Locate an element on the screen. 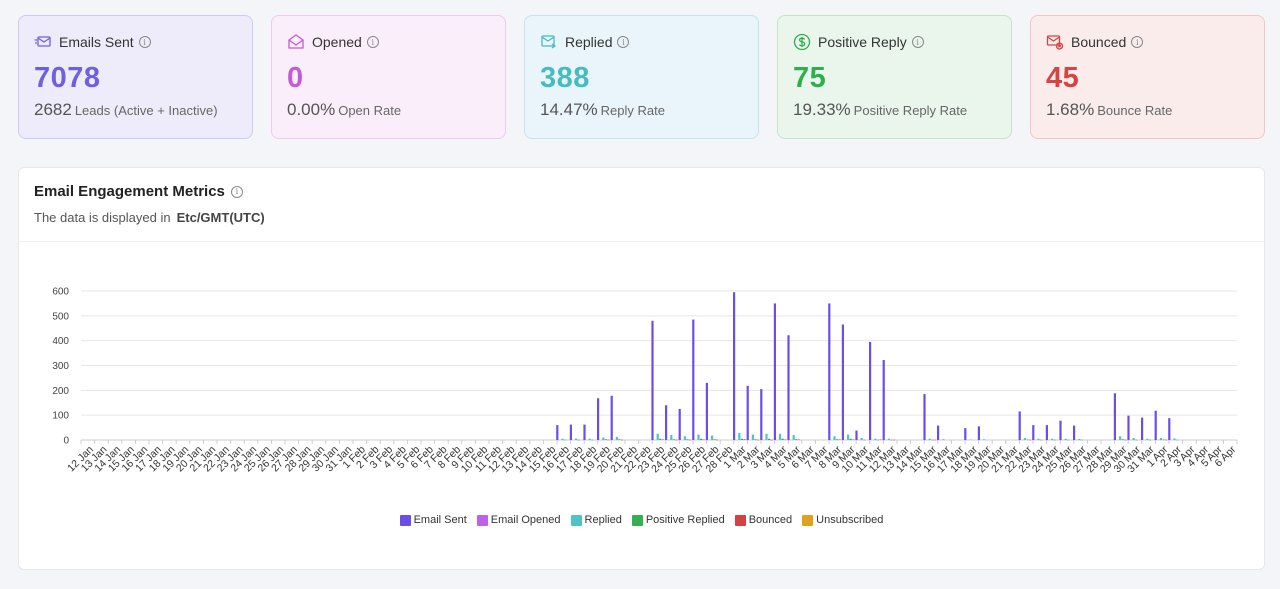 This screenshot has height=589, width=1280. card-sub-label: Reply Rate is located at coordinates (632, 110).